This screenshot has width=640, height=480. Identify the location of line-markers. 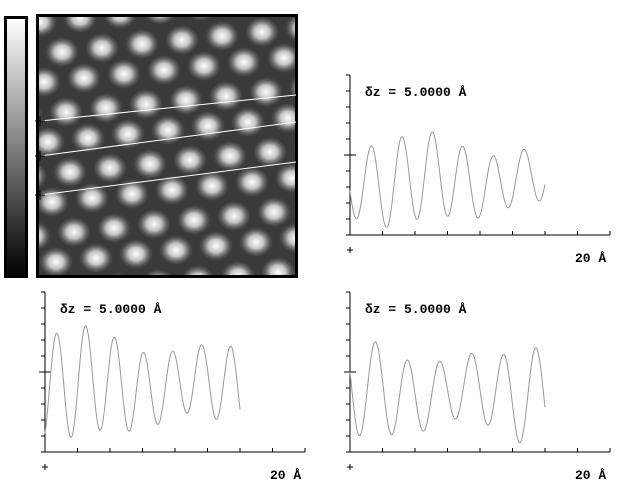
(40, 158).